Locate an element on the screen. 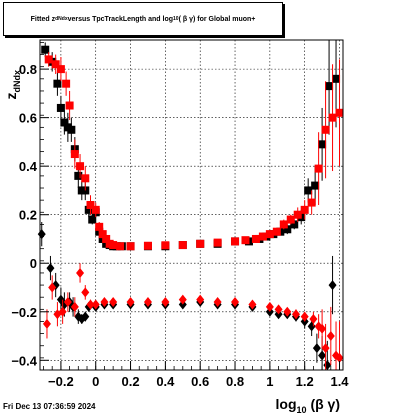 Image resolution: width=400 pixels, height=414 pixels. y-tick-label: −0.4 is located at coordinates (24, 360).